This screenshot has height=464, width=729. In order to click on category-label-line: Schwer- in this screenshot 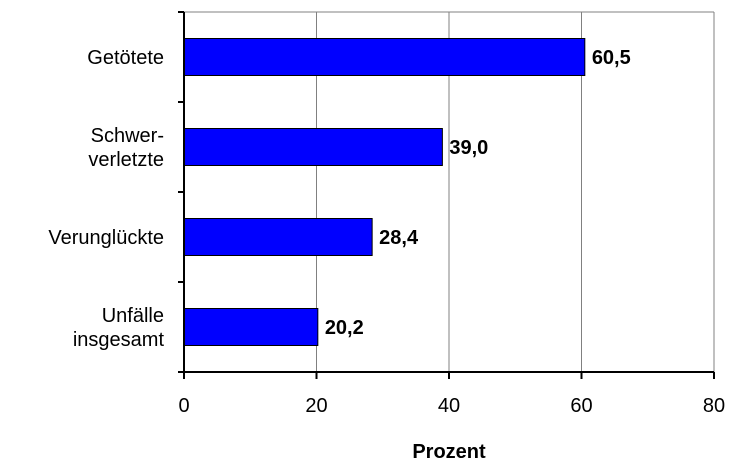, I will do `click(127, 136)`.